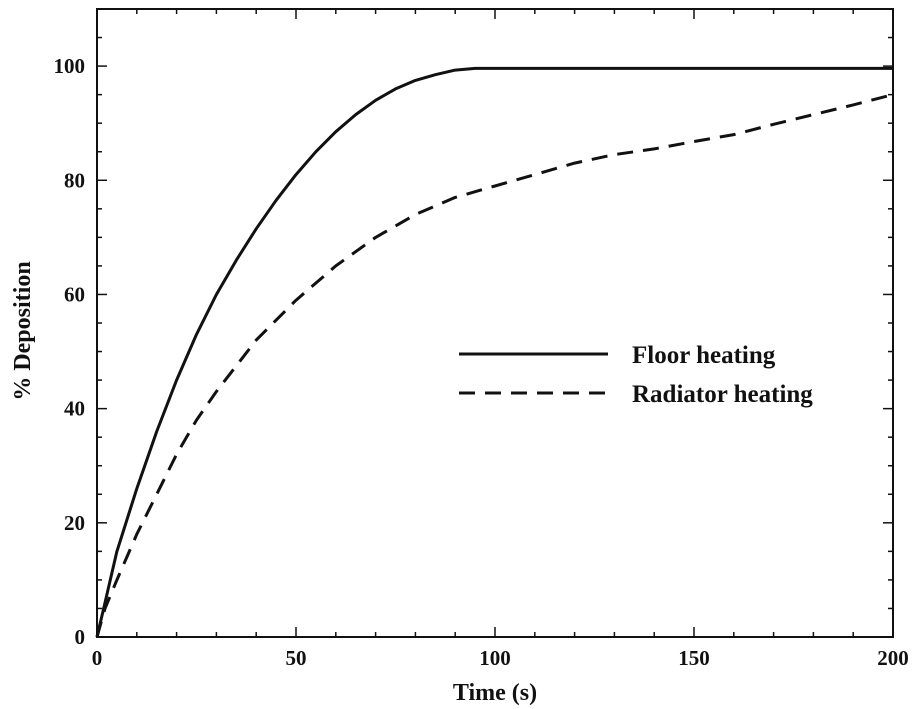 The image size is (920, 709). What do you see at coordinates (495, 693) in the screenshot?
I see `x-axis-title: Time (s)` at bounding box center [495, 693].